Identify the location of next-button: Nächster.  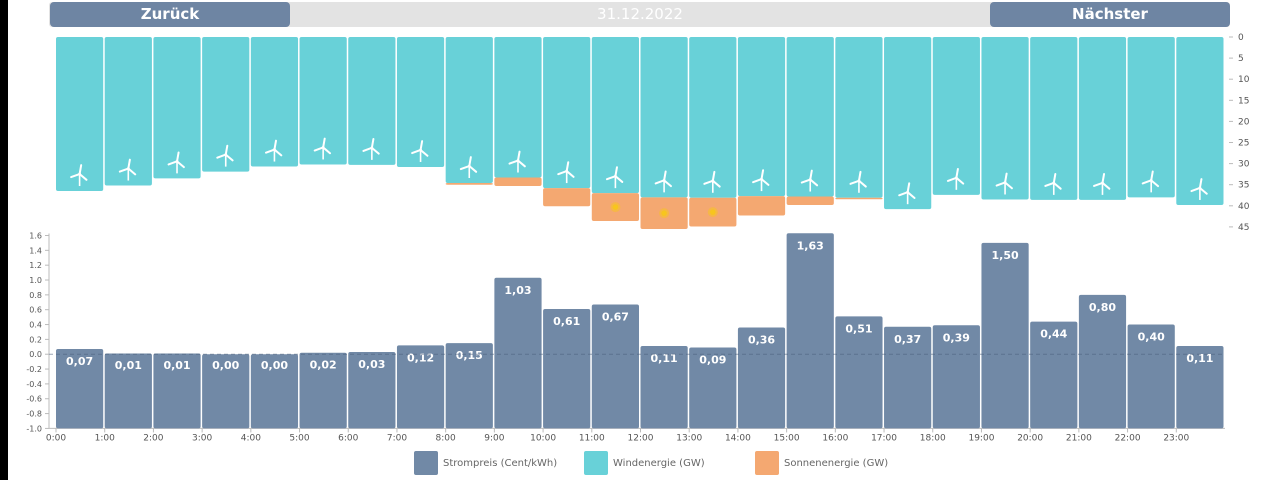
(1110, 14).